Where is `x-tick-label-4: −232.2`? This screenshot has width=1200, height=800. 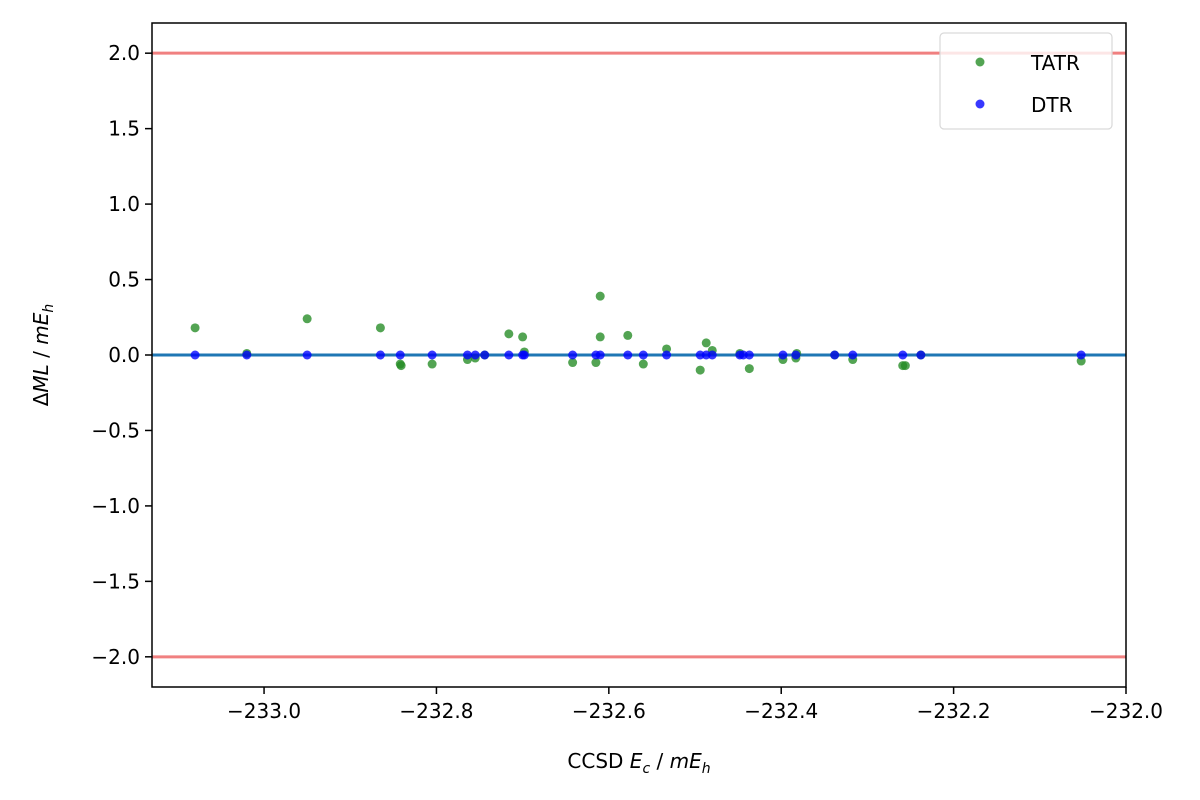
x-tick-label-4: −232.2 is located at coordinates (954, 711).